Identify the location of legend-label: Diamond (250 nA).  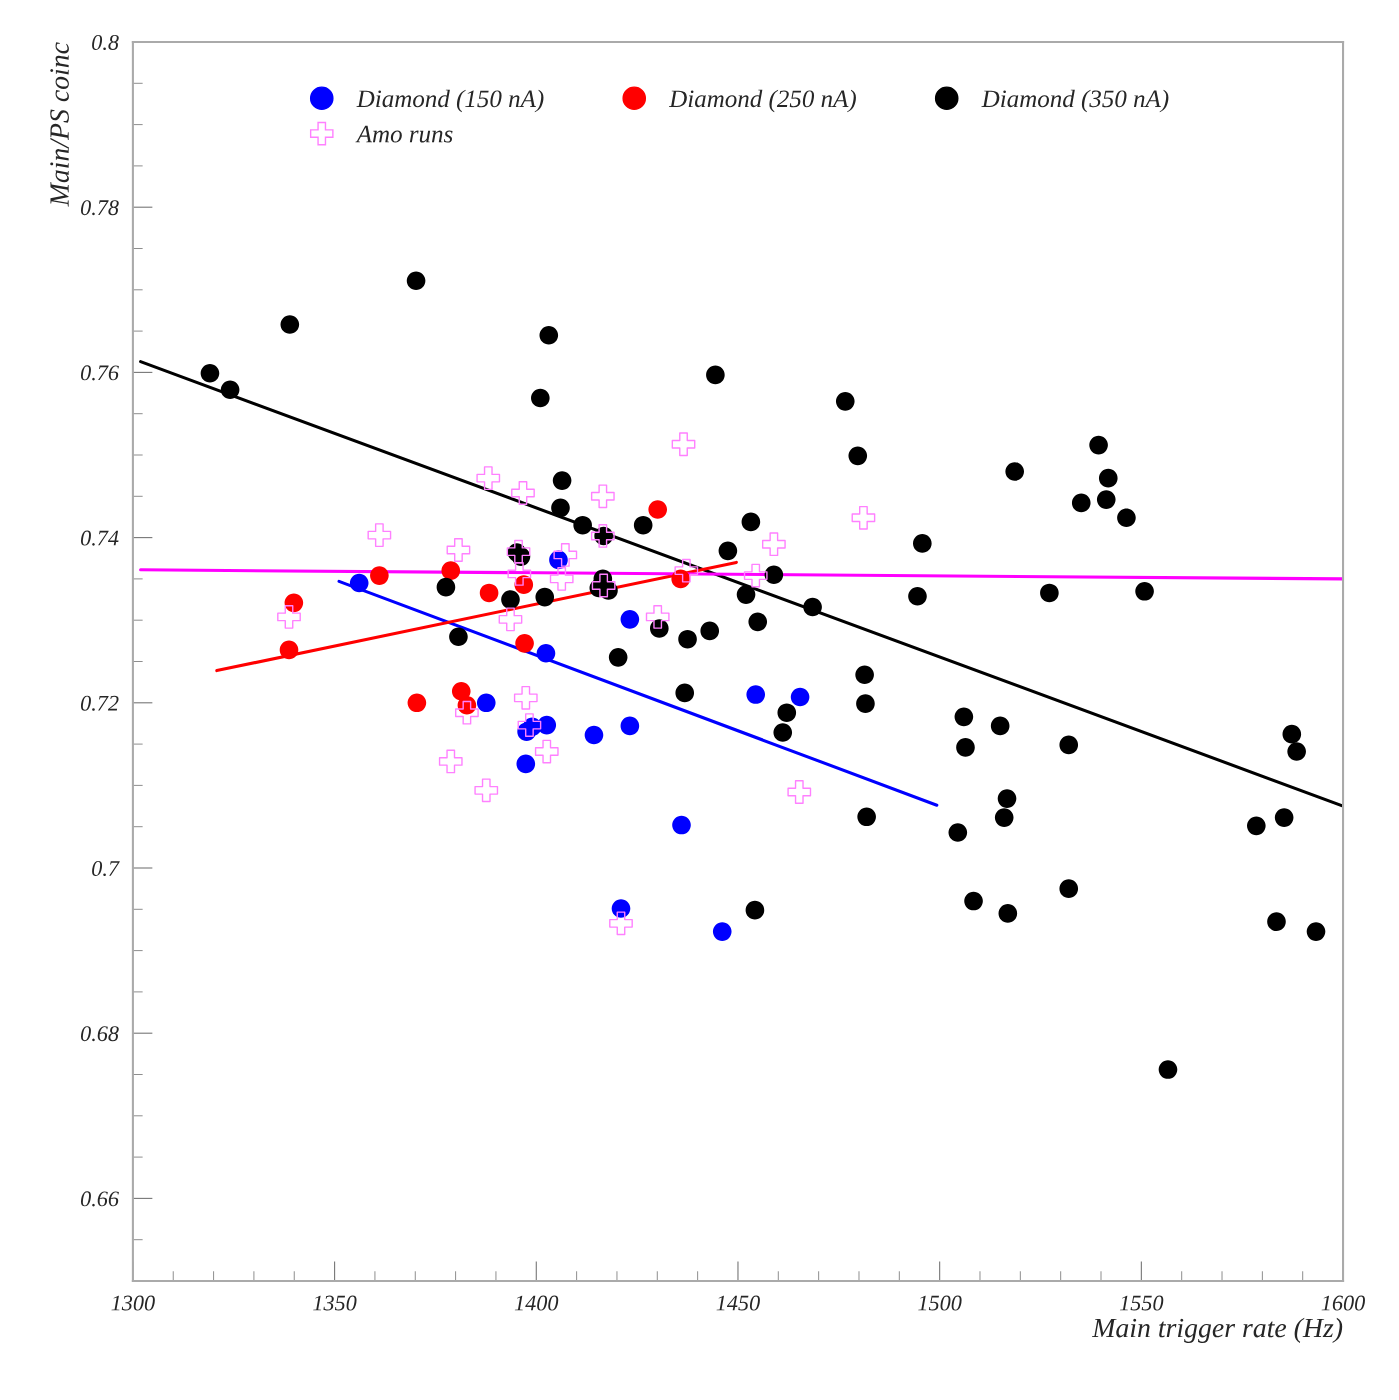
(762, 101).